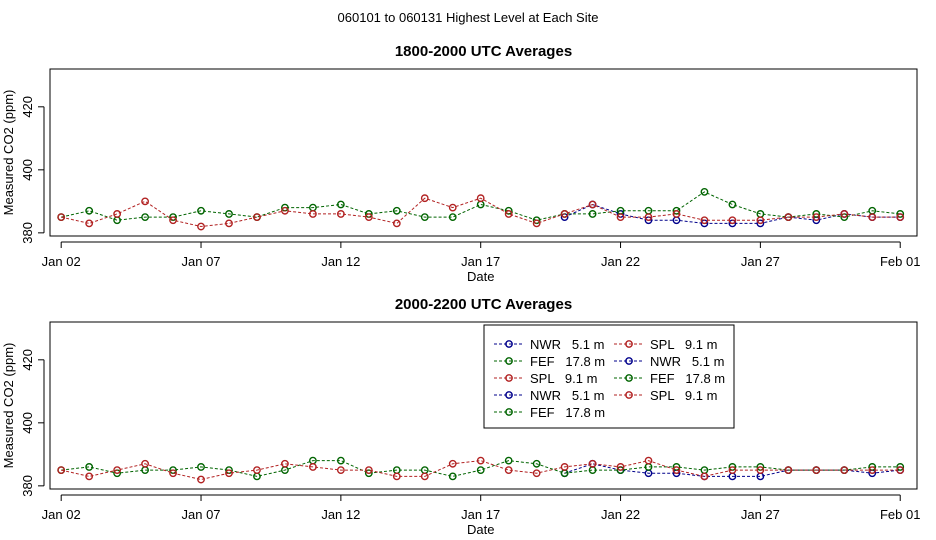  I want to click on x-tick-label: Jan 17, so click(480, 514).